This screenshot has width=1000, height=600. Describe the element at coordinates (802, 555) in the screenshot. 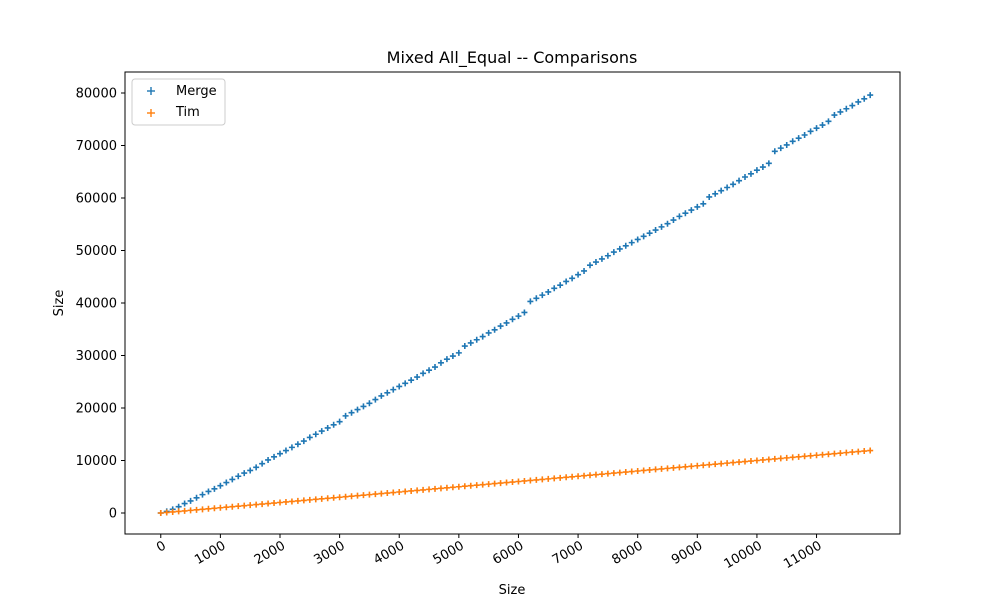

I see `x-tick-label: 11000` at that location.